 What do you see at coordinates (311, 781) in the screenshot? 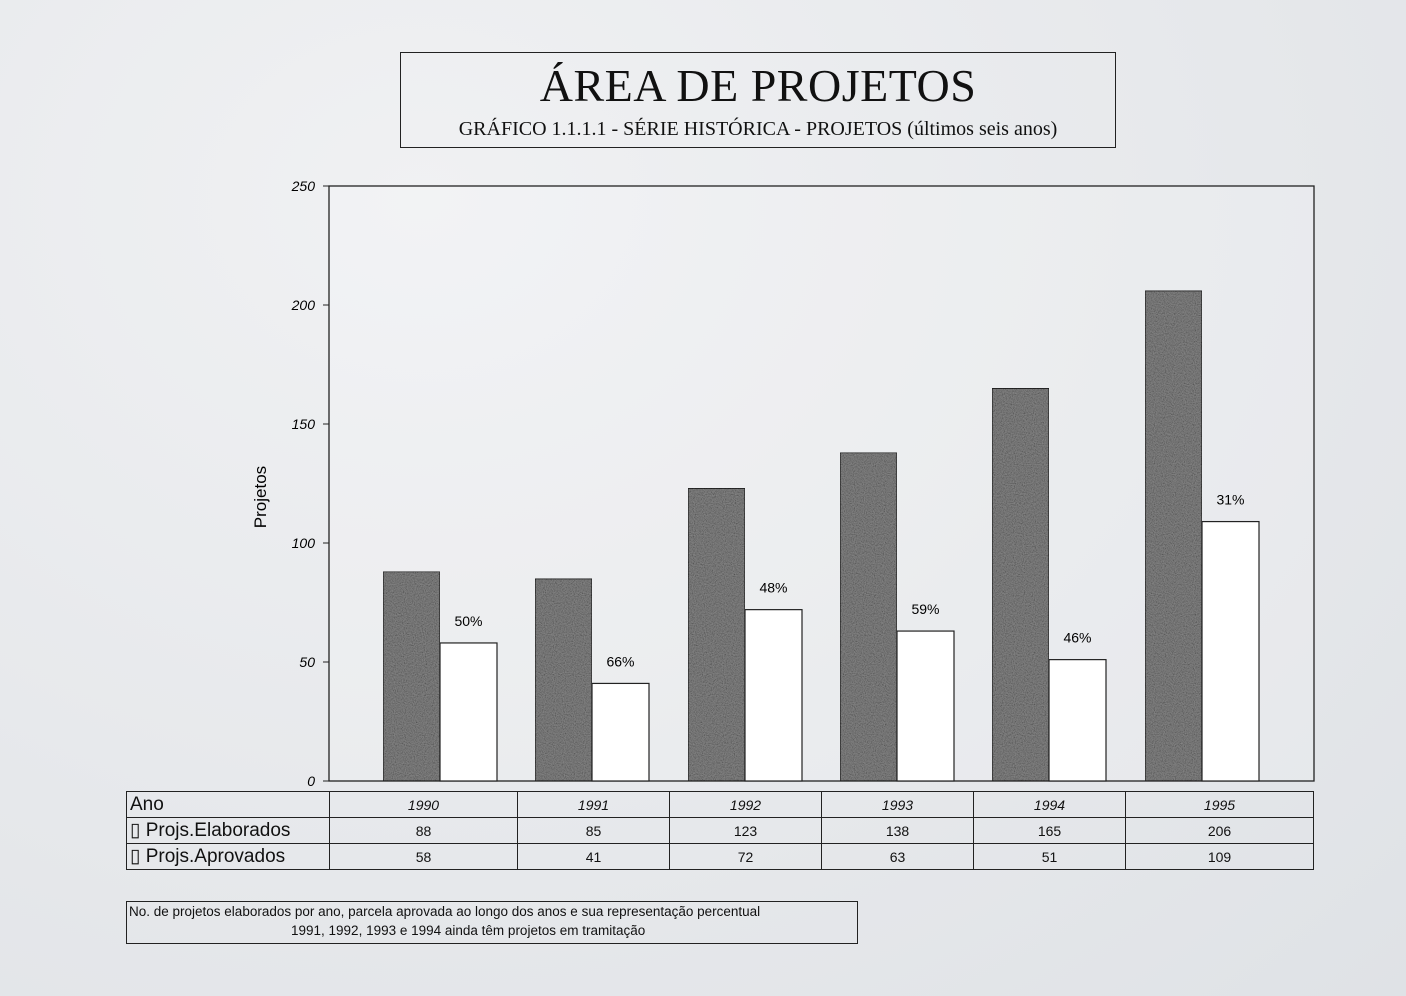
I see `y-tick-label: 0` at bounding box center [311, 781].